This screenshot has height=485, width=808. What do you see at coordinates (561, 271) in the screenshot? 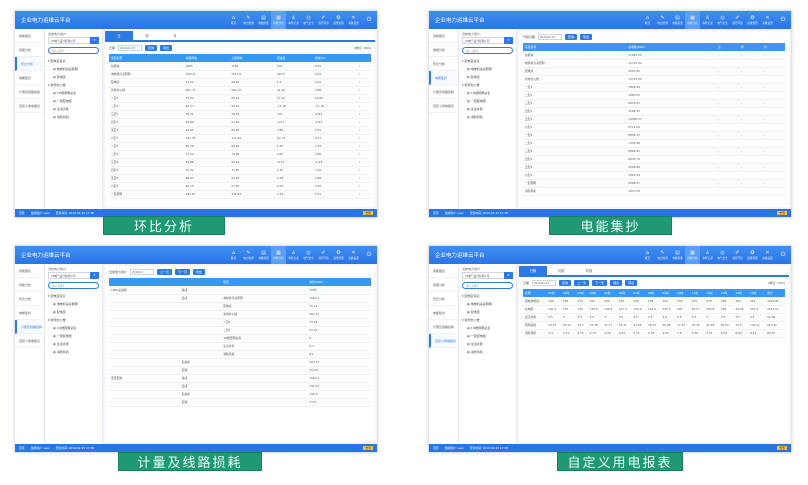
I see `tab: 月报` at bounding box center [561, 271].